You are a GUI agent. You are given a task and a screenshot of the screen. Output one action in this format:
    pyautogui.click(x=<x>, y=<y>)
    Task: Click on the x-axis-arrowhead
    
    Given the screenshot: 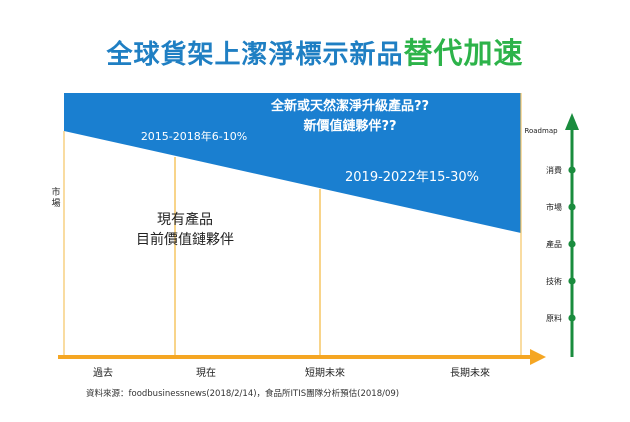 What is the action you would take?
    pyautogui.click(x=538, y=357)
    